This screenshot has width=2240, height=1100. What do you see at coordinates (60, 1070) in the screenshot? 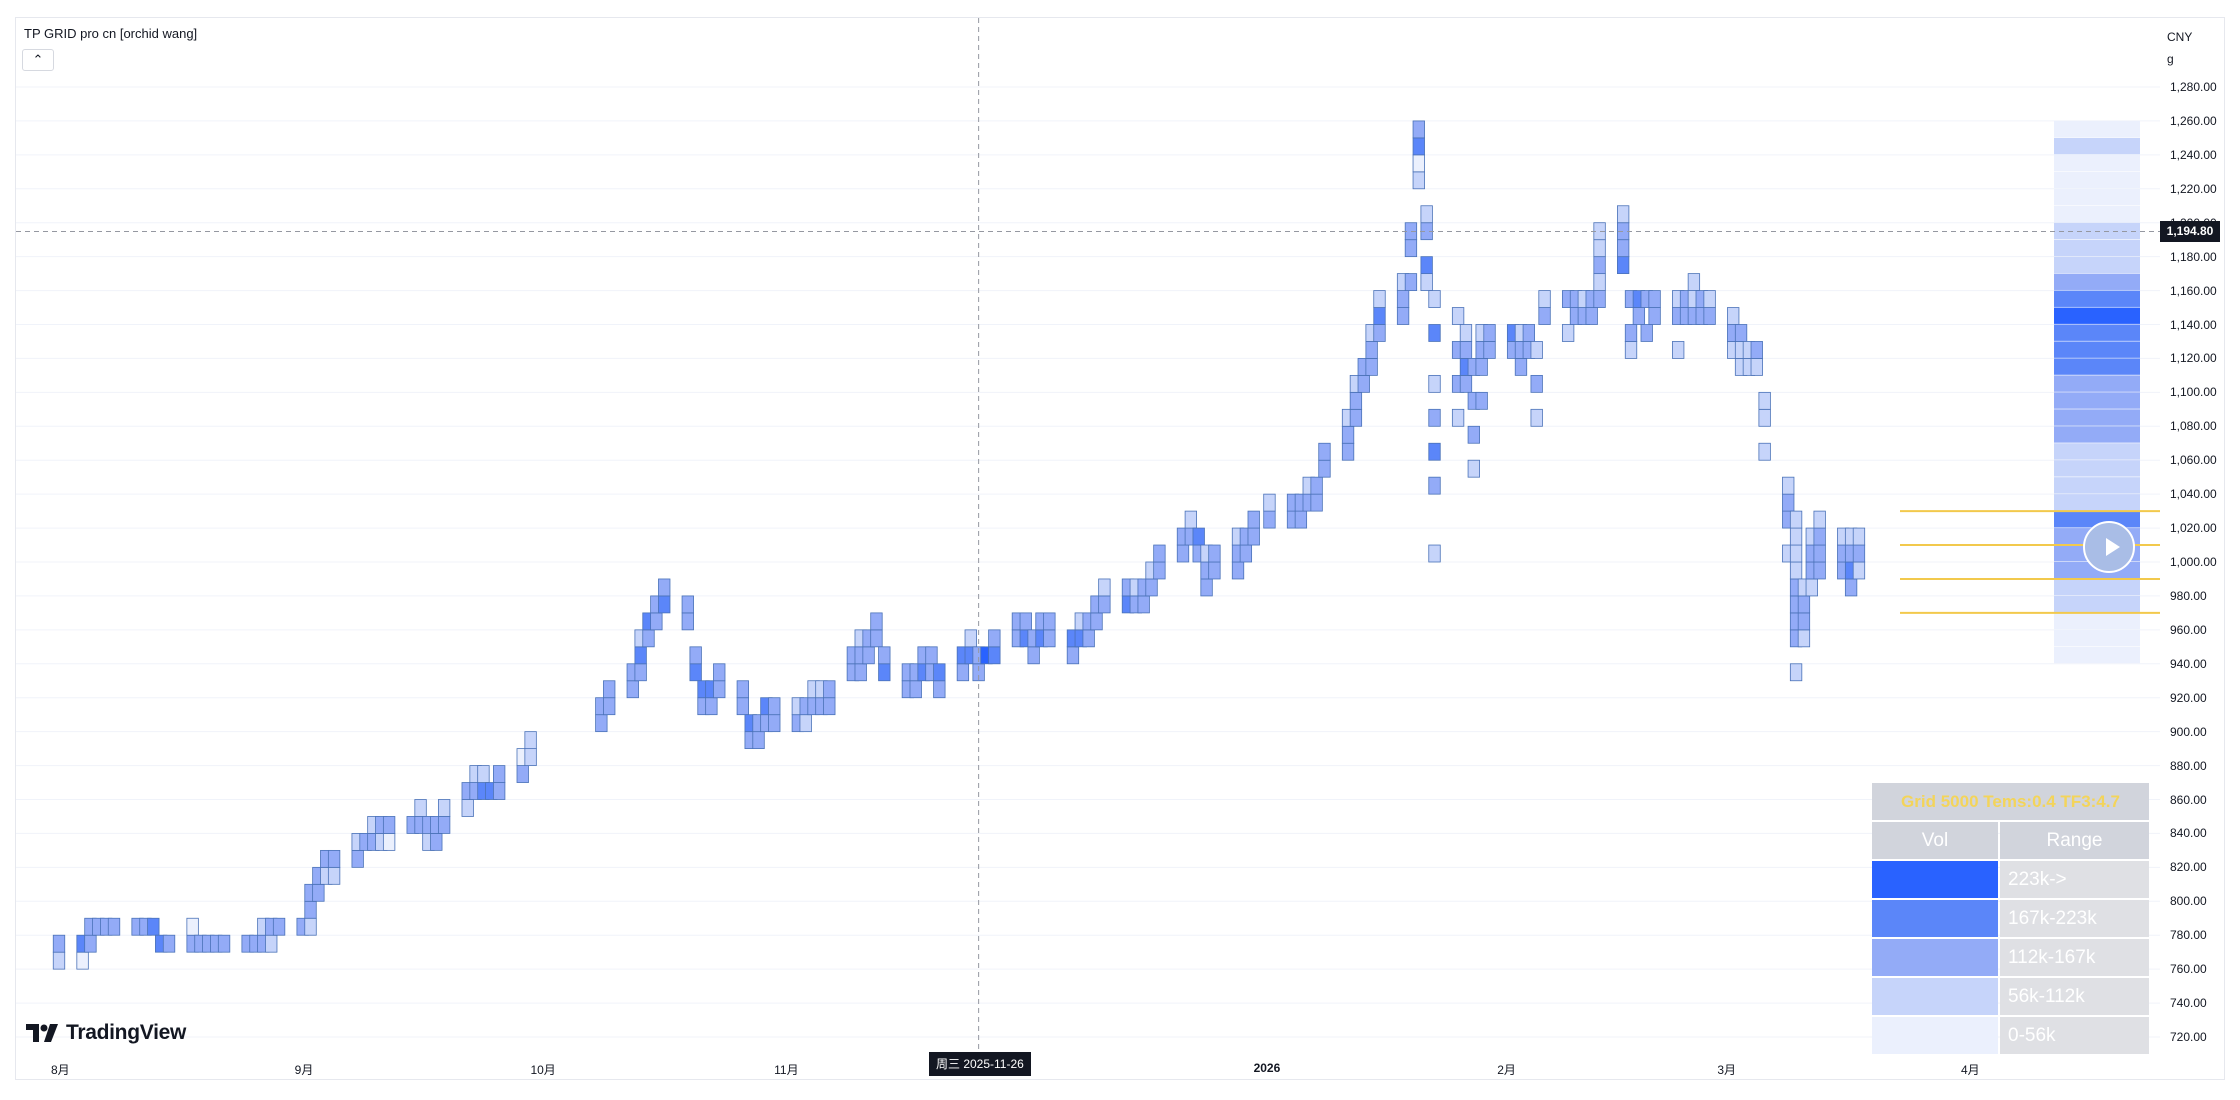
I see `x-tick-label: 8月` at bounding box center [60, 1070].